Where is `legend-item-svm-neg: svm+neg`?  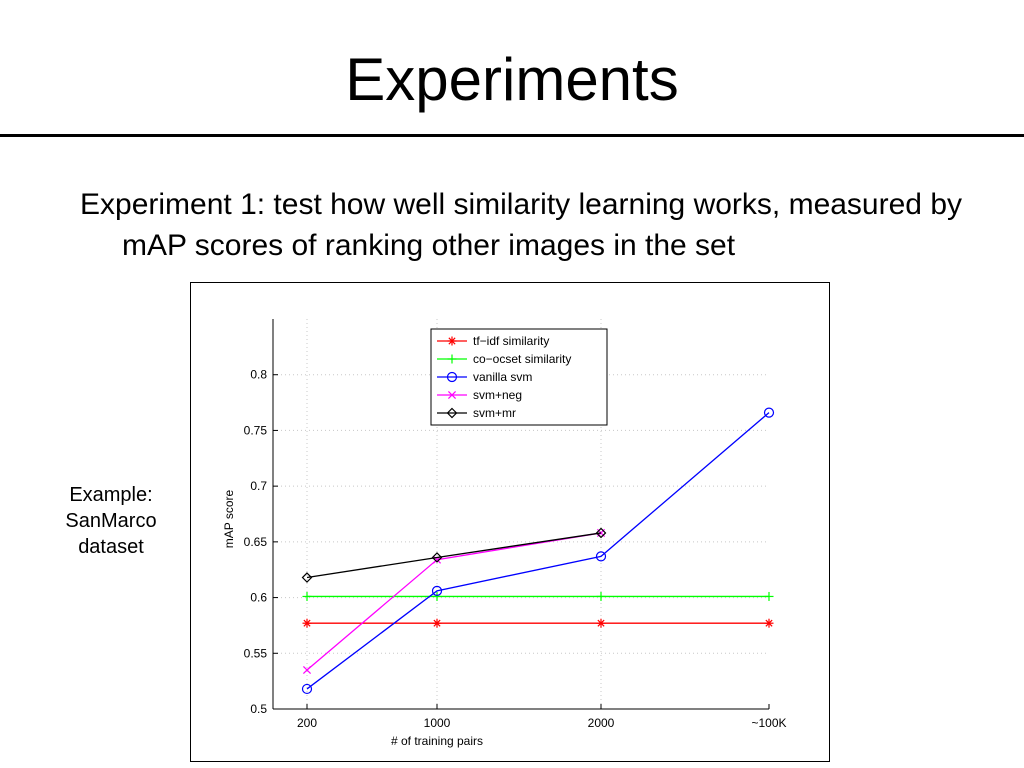
legend-item-svm-neg: svm+neg is located at coordinates (479, 395).